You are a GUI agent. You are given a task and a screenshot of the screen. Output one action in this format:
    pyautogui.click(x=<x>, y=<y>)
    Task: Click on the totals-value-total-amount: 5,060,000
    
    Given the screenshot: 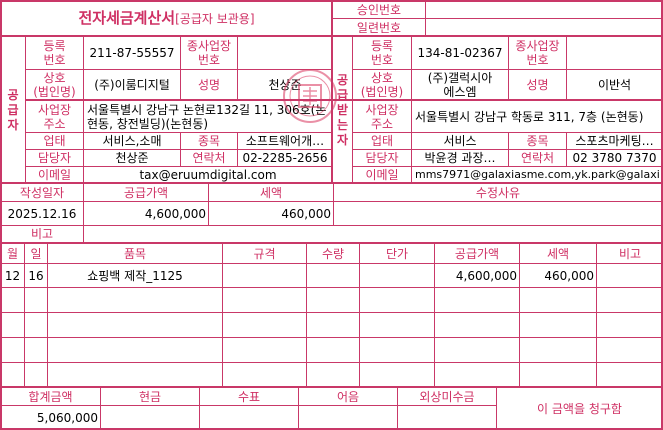 What is the action you would take?
    pyautogui.click(x=50, y=417)
    